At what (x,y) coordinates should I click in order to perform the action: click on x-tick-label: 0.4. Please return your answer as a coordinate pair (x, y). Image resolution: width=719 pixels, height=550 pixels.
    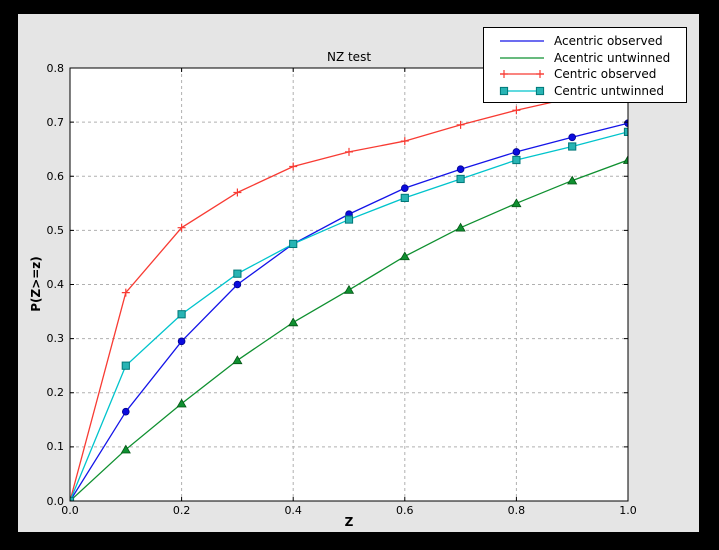
    Looking at the image, I should click on (293, 510).